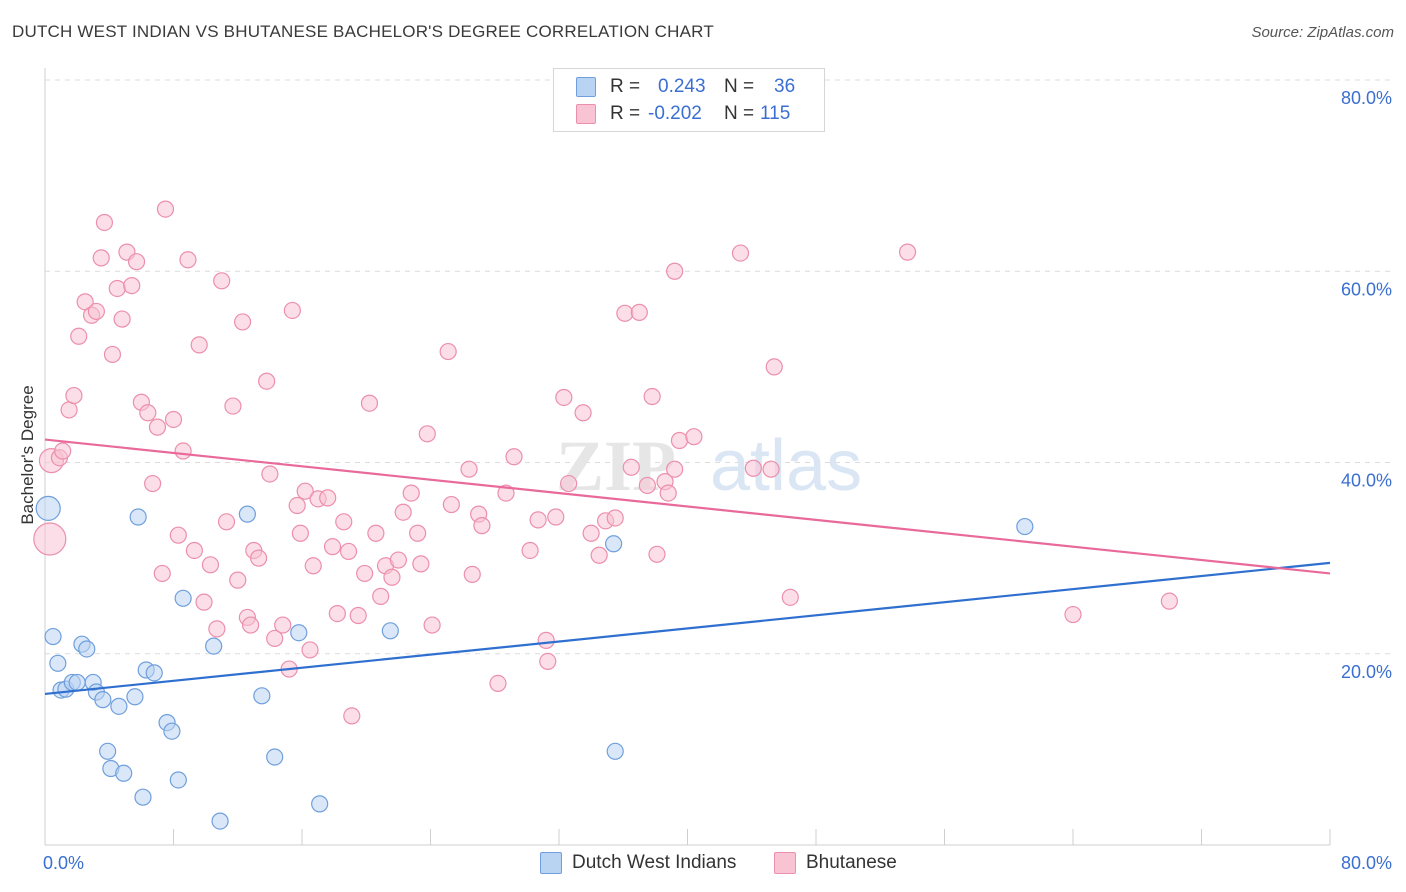 This screenshot has width=1406, height=892. What do you see at coordinates (675, 113) in the screenshot?
I see `legend-r-value: -0.202` at bounding box center [675, 113].